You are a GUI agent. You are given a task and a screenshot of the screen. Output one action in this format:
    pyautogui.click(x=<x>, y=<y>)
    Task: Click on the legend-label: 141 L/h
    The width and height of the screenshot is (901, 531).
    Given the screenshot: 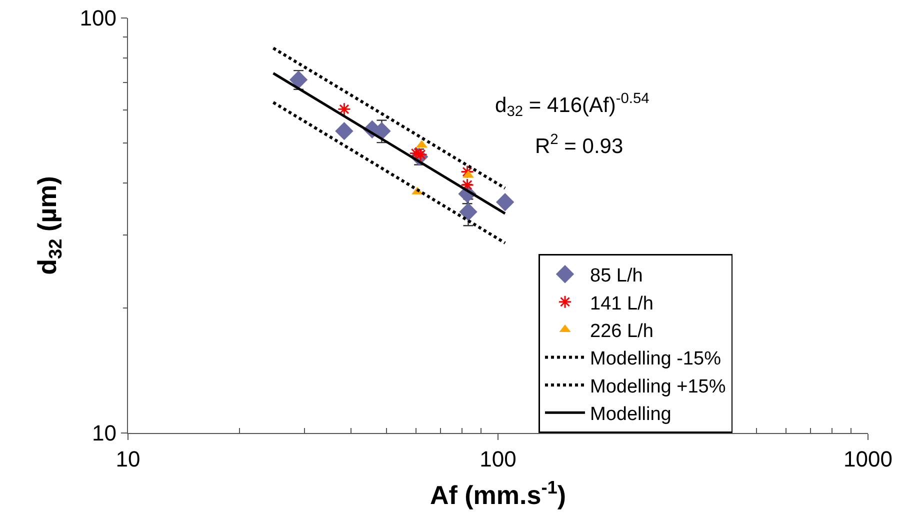 What is the action you would take?
    pyautogui.click(x=622, y=303)
    